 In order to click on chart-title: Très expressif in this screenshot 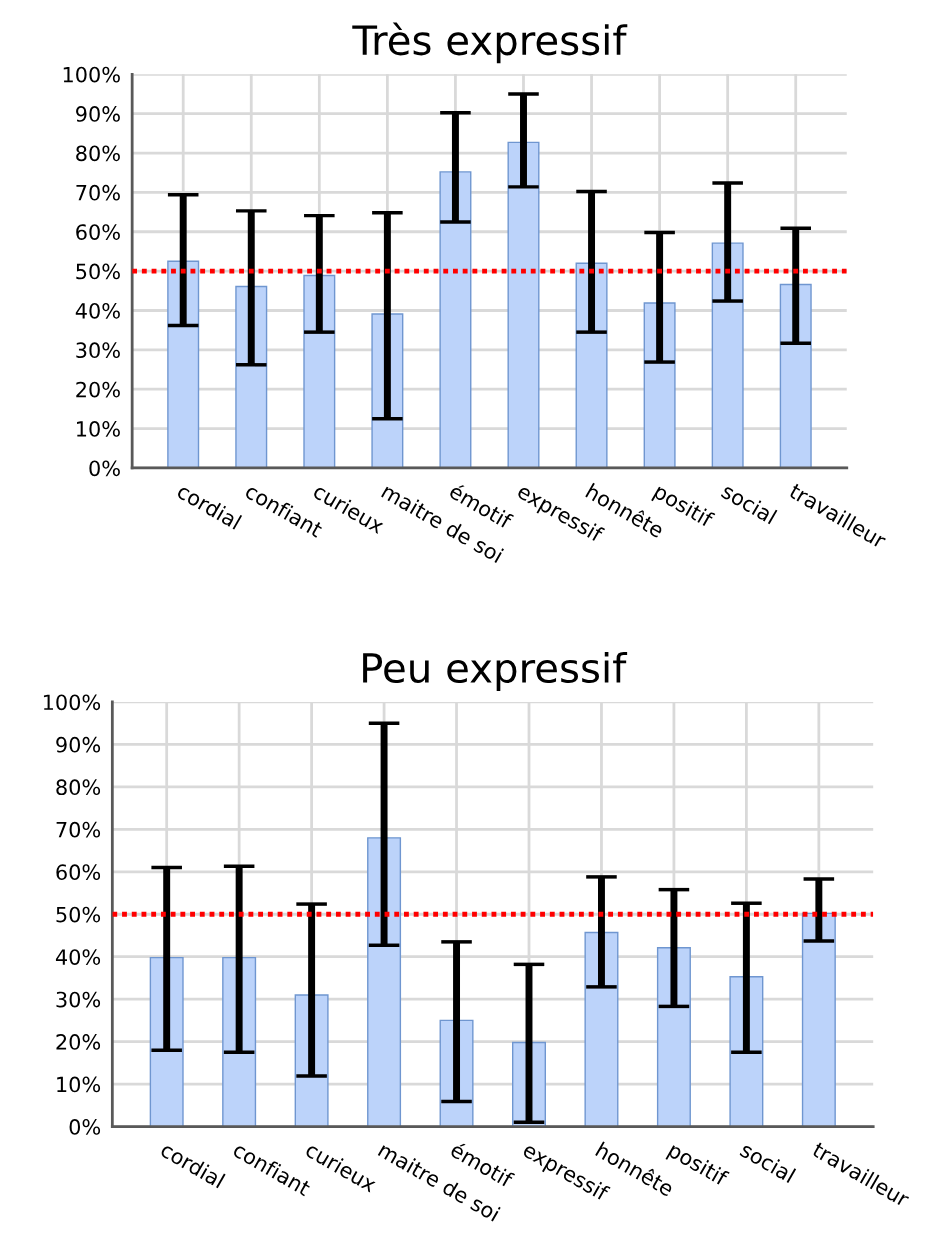, I will do `click(490, 43)`.